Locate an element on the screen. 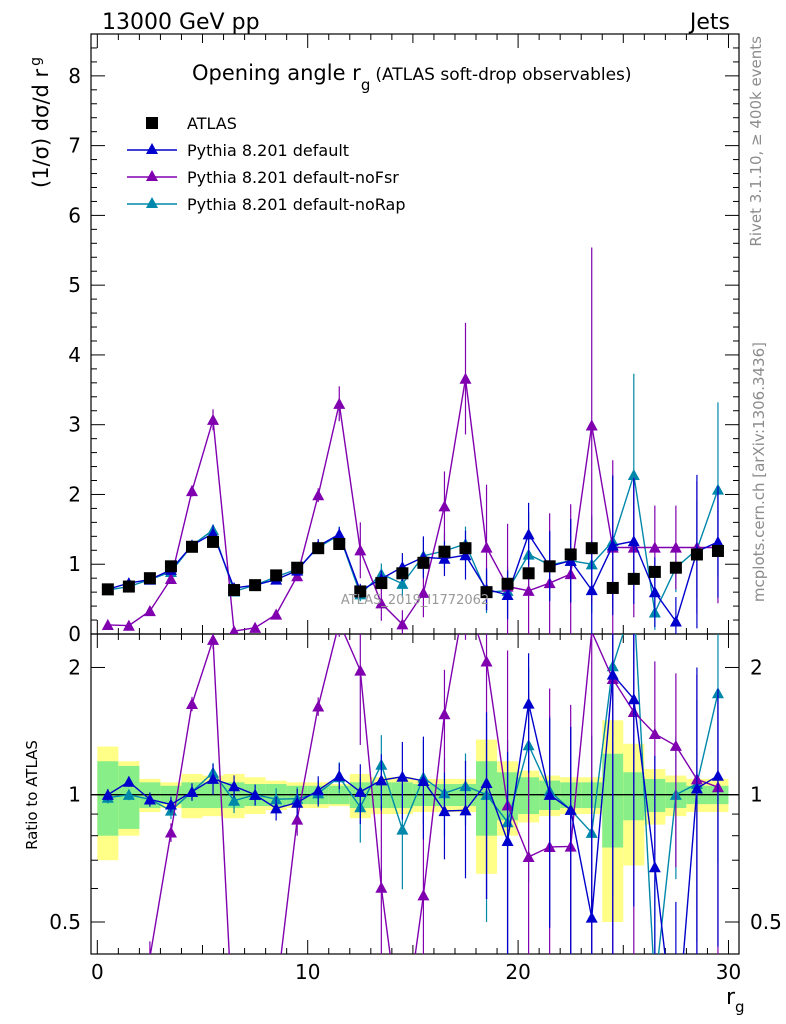  analysis-watermark: ATLAS_2019_I1772062 is located at coordinates (415, 600).